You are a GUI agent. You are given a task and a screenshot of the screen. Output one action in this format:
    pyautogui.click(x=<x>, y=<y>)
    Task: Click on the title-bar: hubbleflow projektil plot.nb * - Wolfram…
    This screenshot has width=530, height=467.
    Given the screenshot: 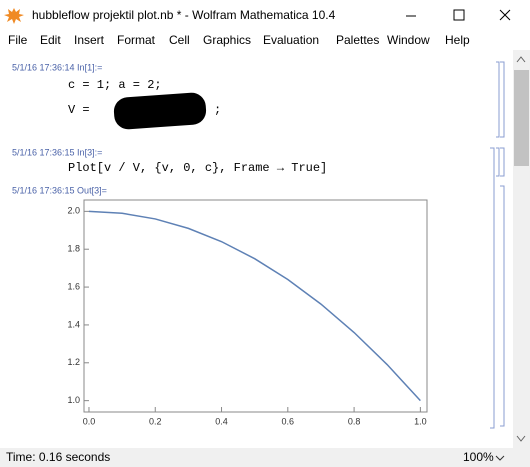 What is the action you would take?
    pyautogui.click(x=257, y=16)
    